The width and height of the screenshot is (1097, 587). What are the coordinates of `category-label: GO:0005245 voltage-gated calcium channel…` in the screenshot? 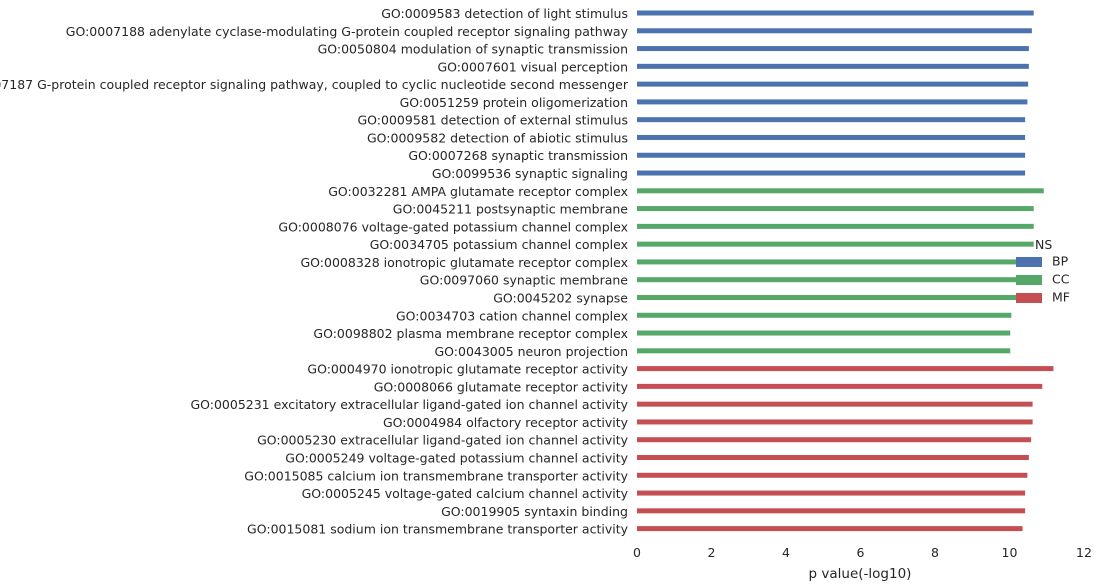 It's located at (465, 493).